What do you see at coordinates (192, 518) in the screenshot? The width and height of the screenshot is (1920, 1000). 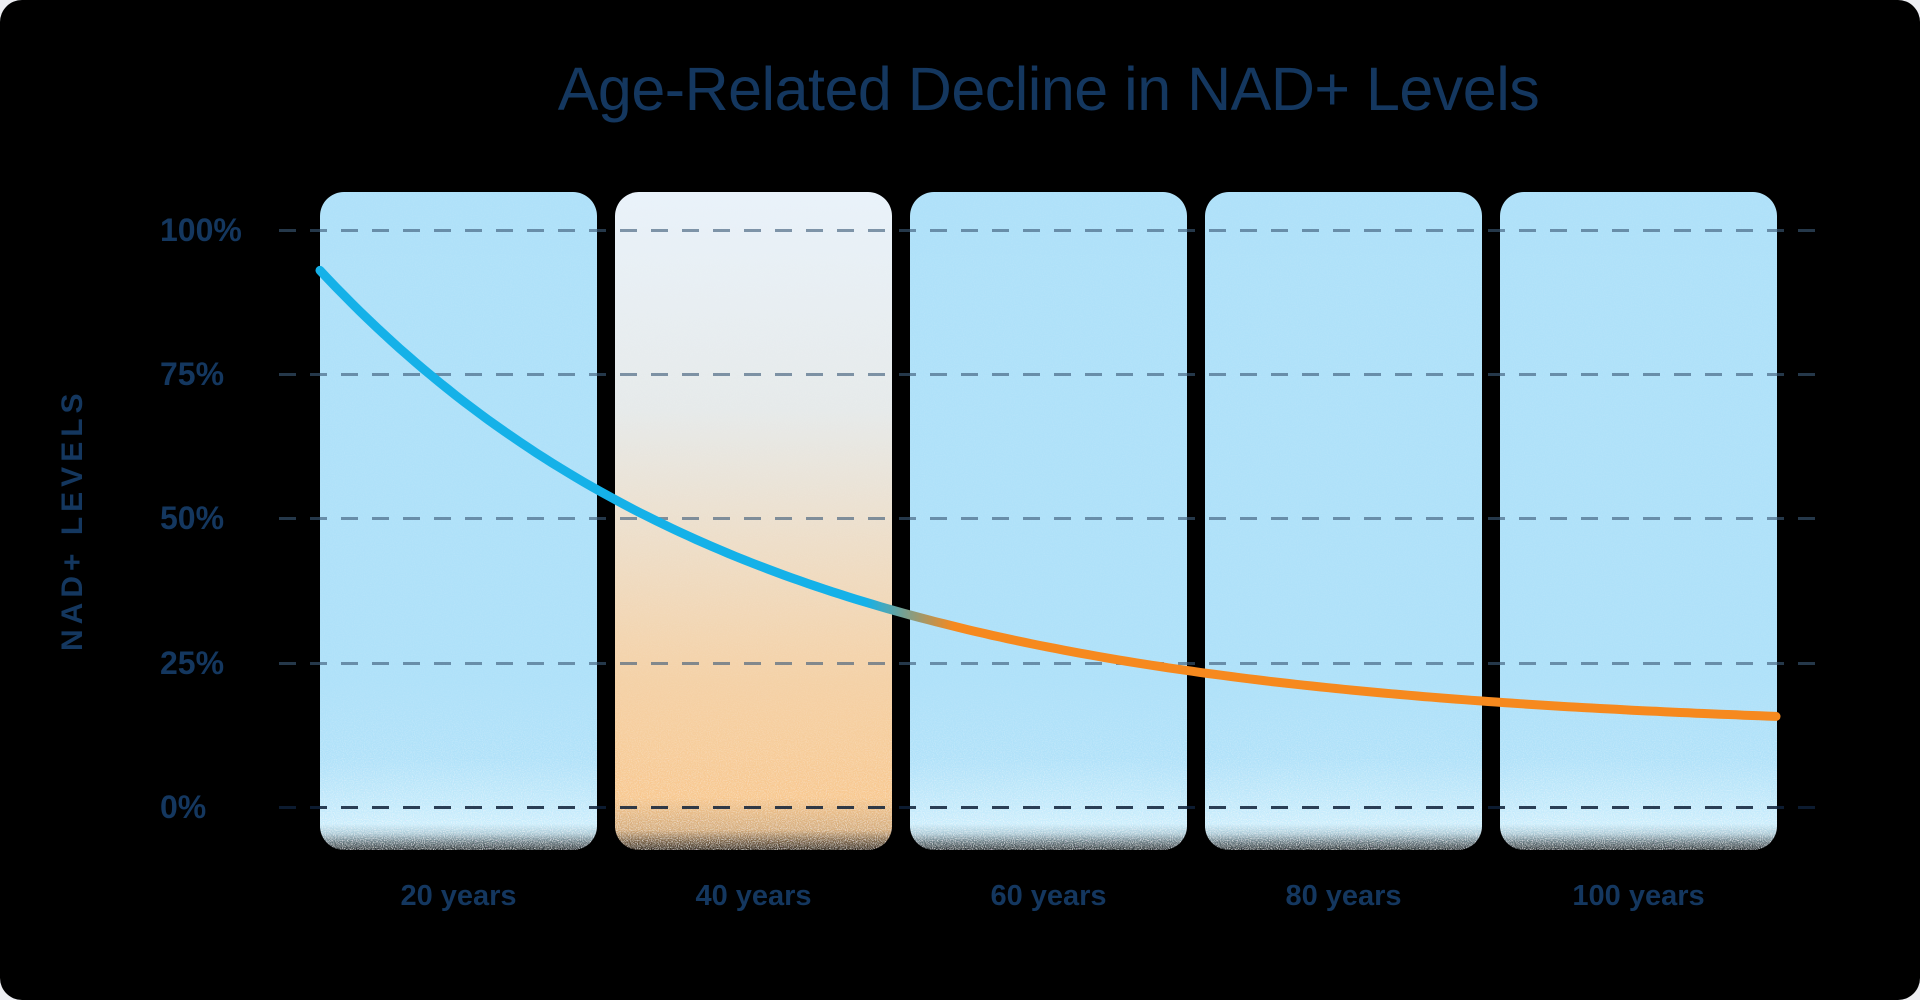 I see `y-tick-50%: 50%` at bounding box center [192, 518].